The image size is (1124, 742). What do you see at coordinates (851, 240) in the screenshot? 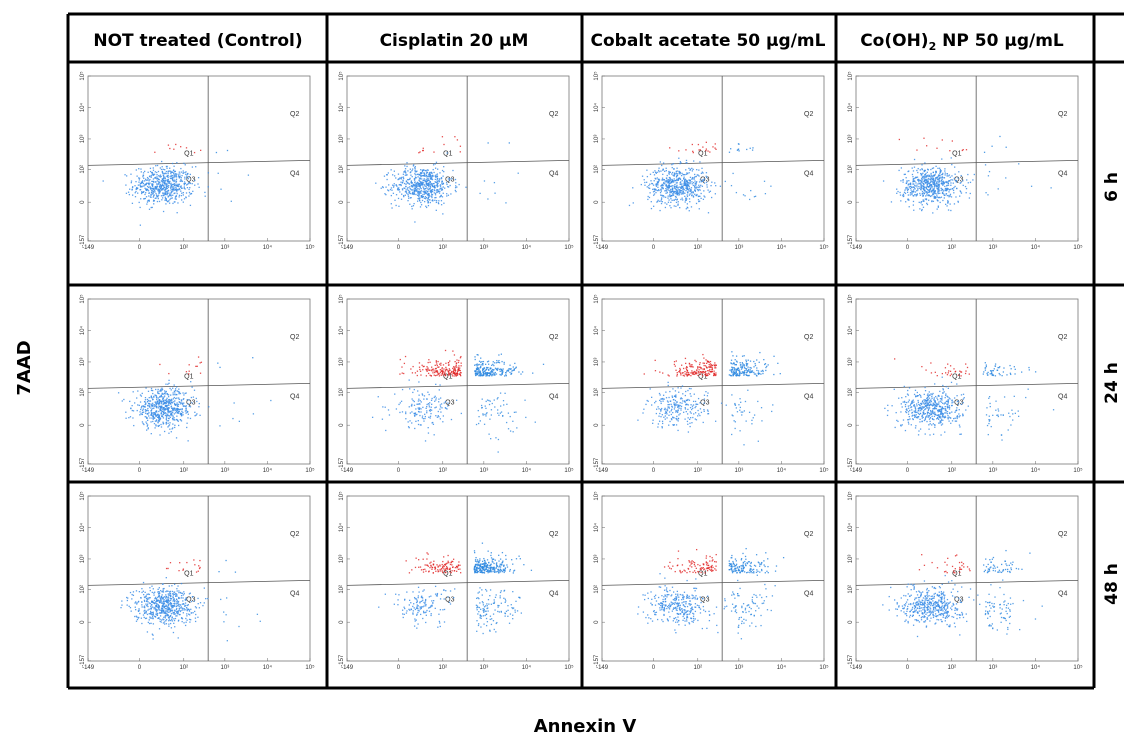
I see `y-tick-label: -157` at bounding box center [851, 240].